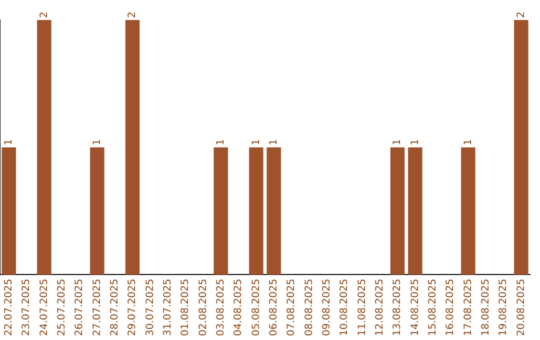 The image size is (540, 340). What do you see at coordinates (468, 307) in the screenshot?
I see `x-tick-label: 17.08.2025` at bounding box center [468, 307].